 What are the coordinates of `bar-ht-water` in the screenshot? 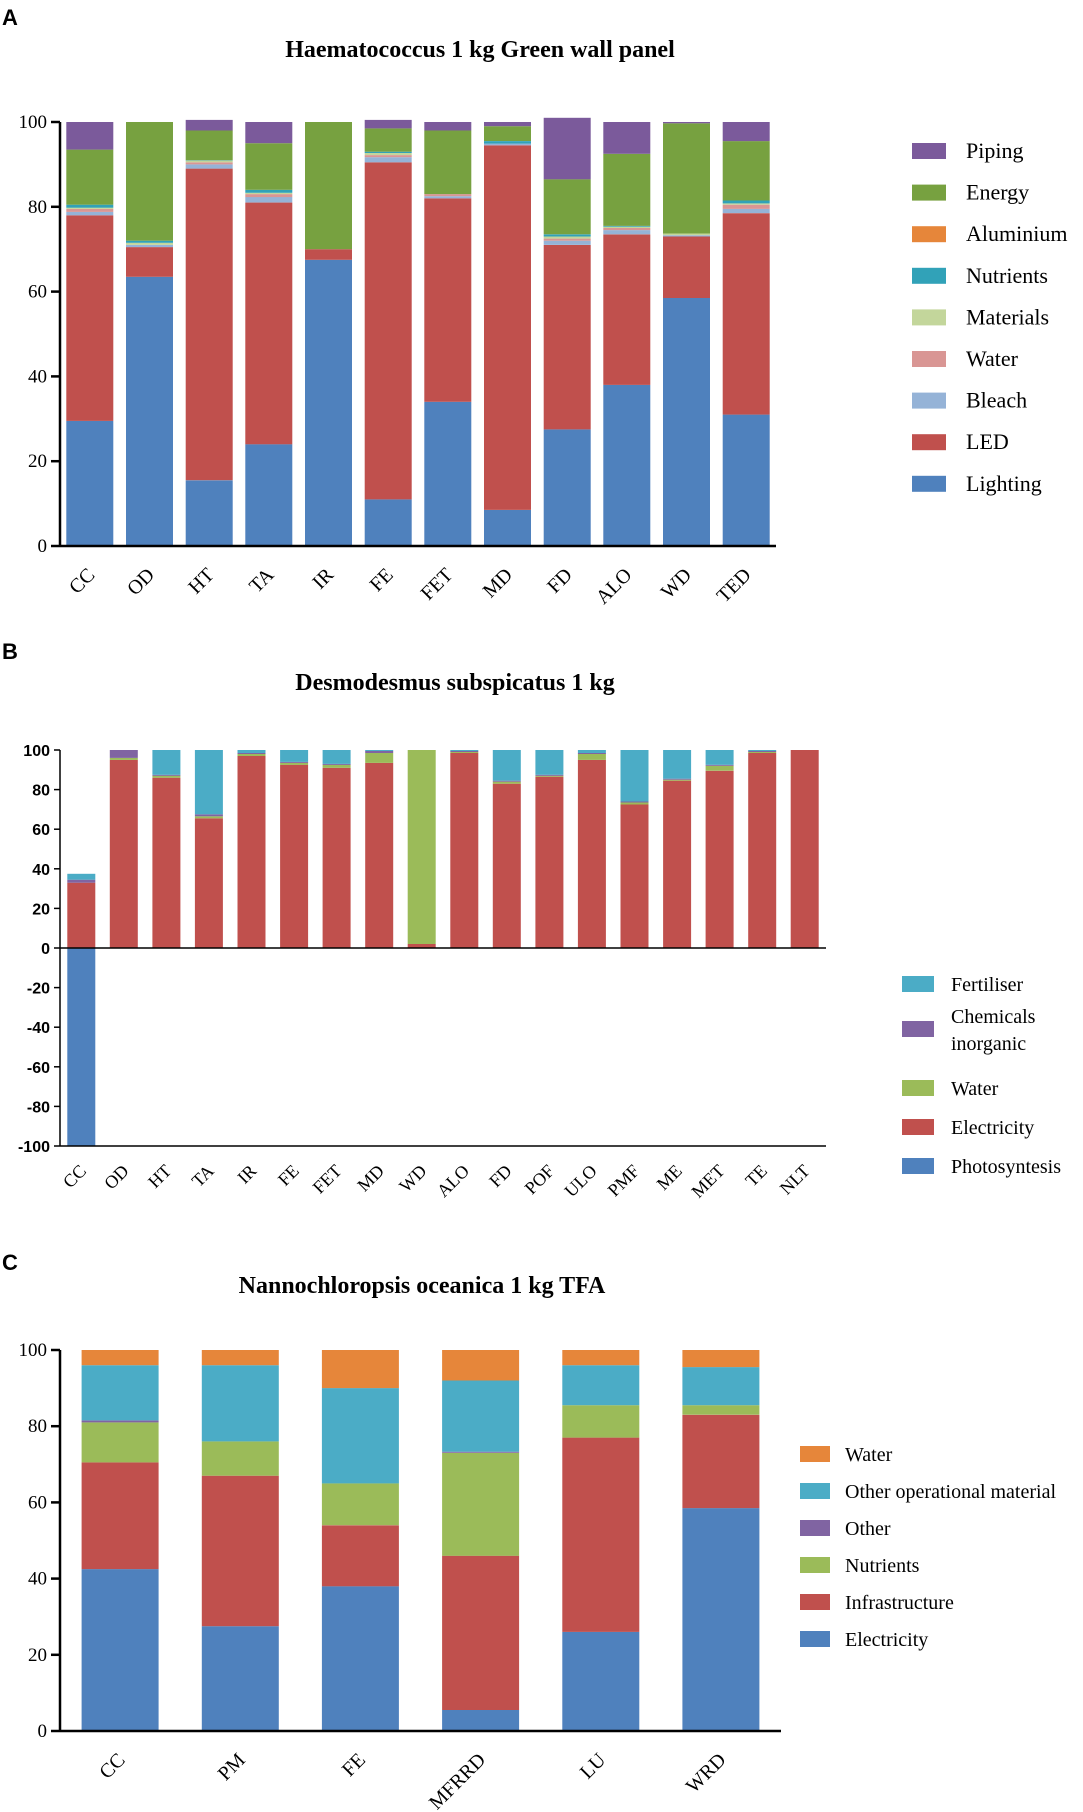 It's located at (209, 163).